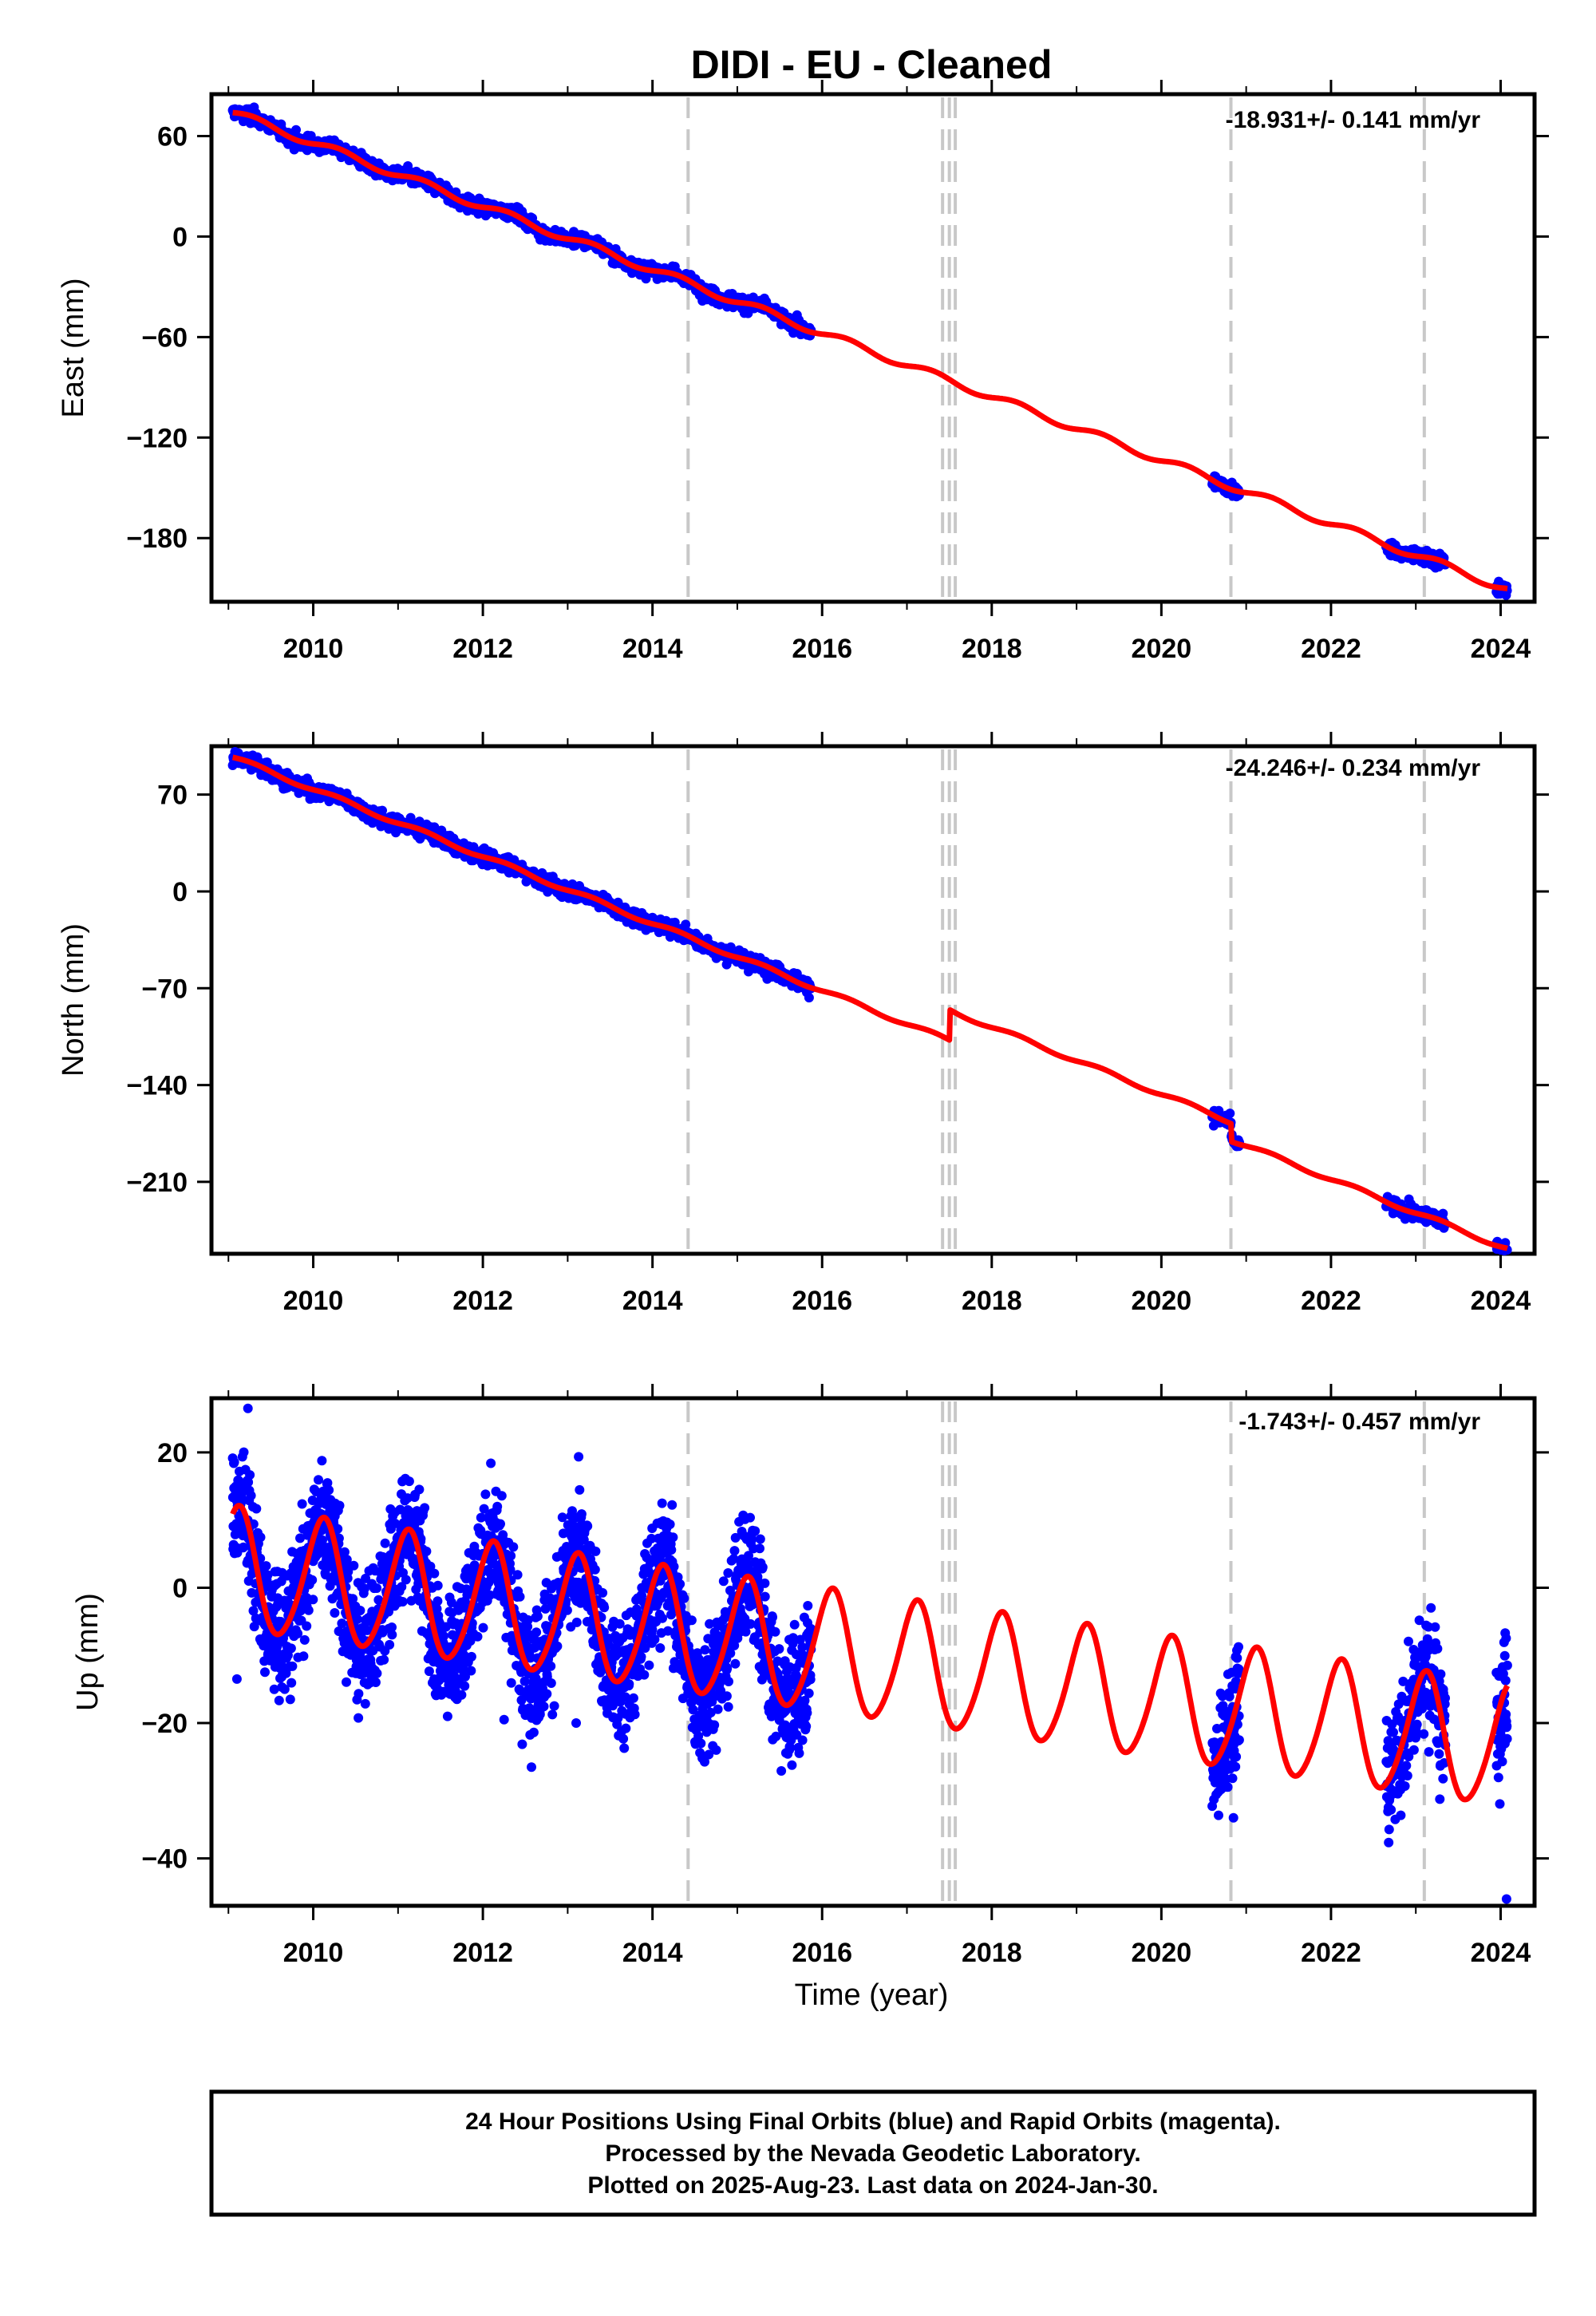 Image resolution: width=1596 pixels, height=2316 pixels. What do you see at coordinates (180, 1588) in the screenshot?
I see `up-y-tick-label: 0` at bounding box center [180, 1588].